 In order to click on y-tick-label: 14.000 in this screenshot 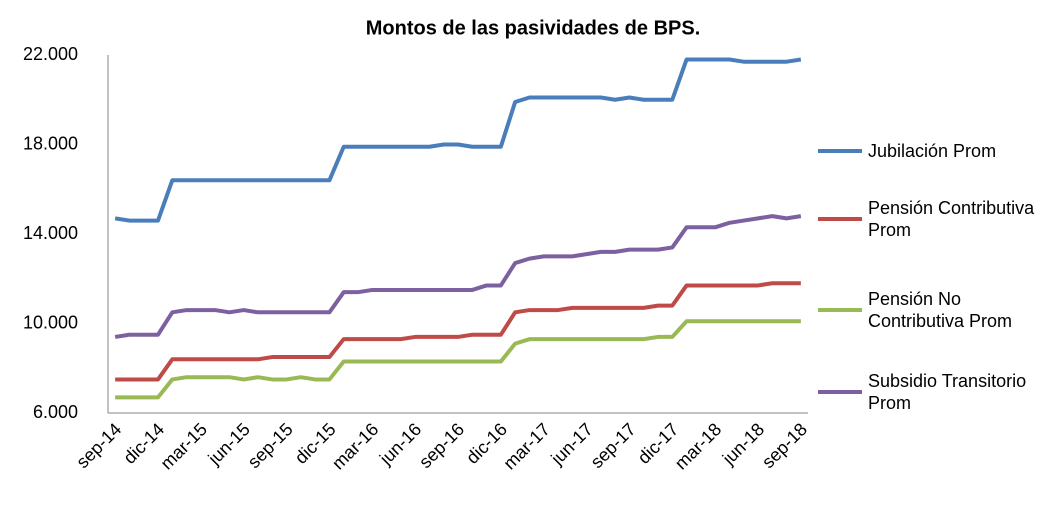, I will do `click(50, 233)`.